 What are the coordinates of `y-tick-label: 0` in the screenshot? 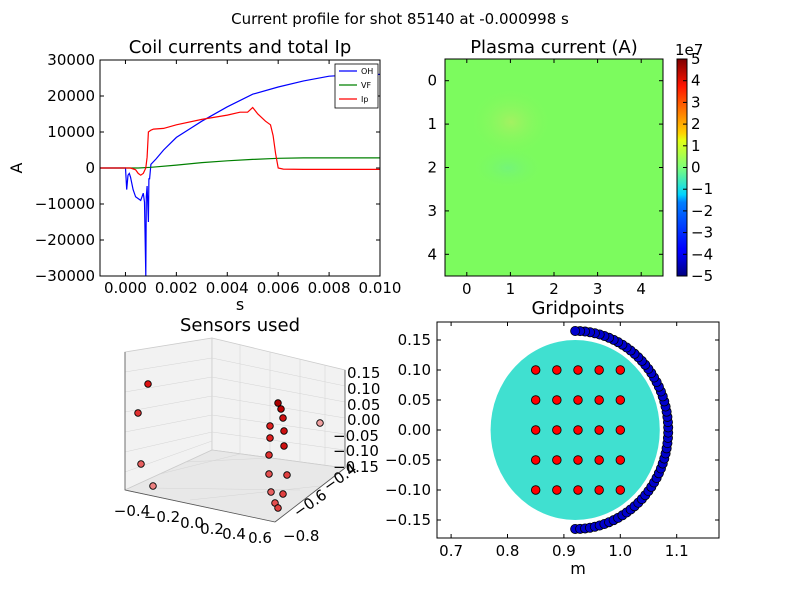 It's located at (90, 168).